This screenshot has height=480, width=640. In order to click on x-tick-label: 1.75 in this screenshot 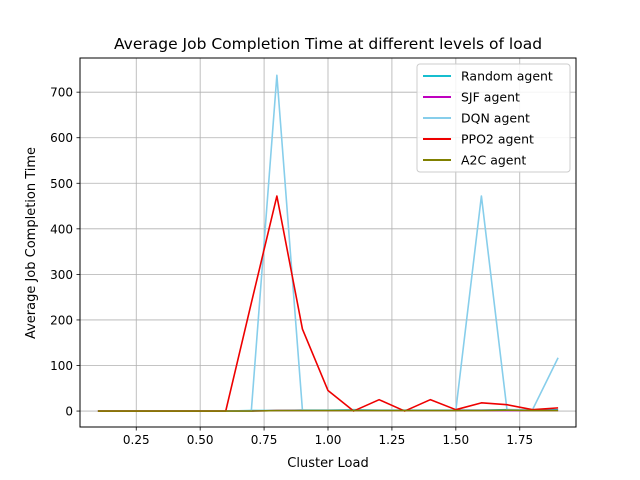, I will do `click(519, 440)`.